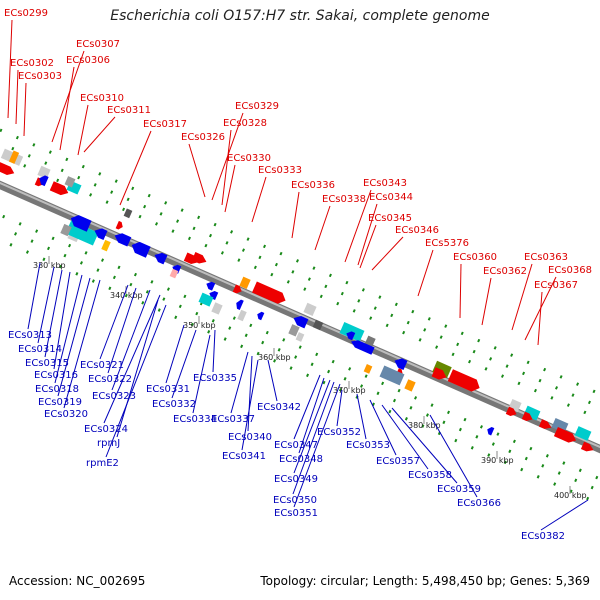 The height and width of the screenshot is (600, 600). What do you see at coordinates (245, 123) in the screenshot?
I see `gene-label-upper: ECs0328` at bounding box center [245, 123].